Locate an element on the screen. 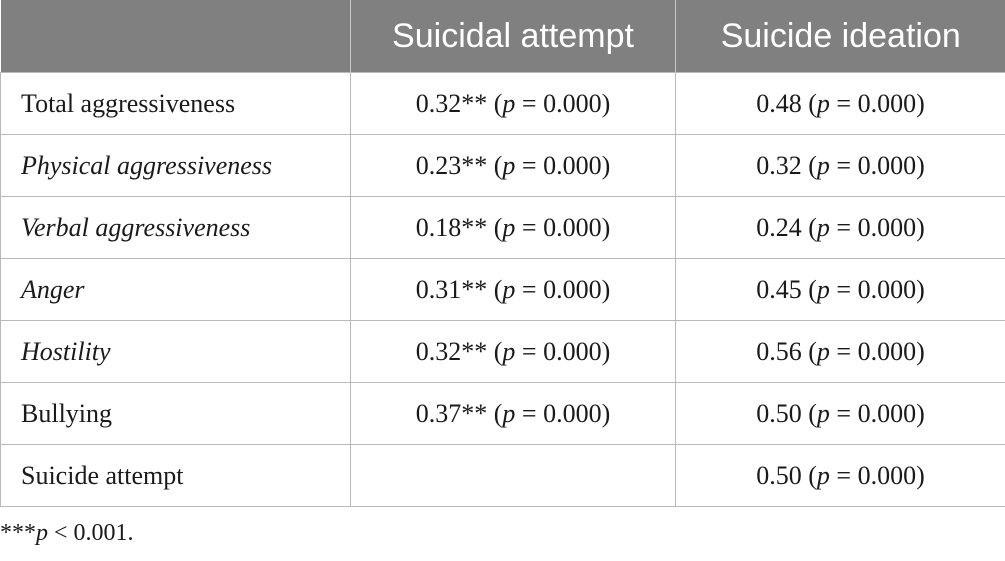 The image size is (1005, 561). suicidal-attempt-cell: 0.37** (p = 0.000) is located at coordinates (513, 413).